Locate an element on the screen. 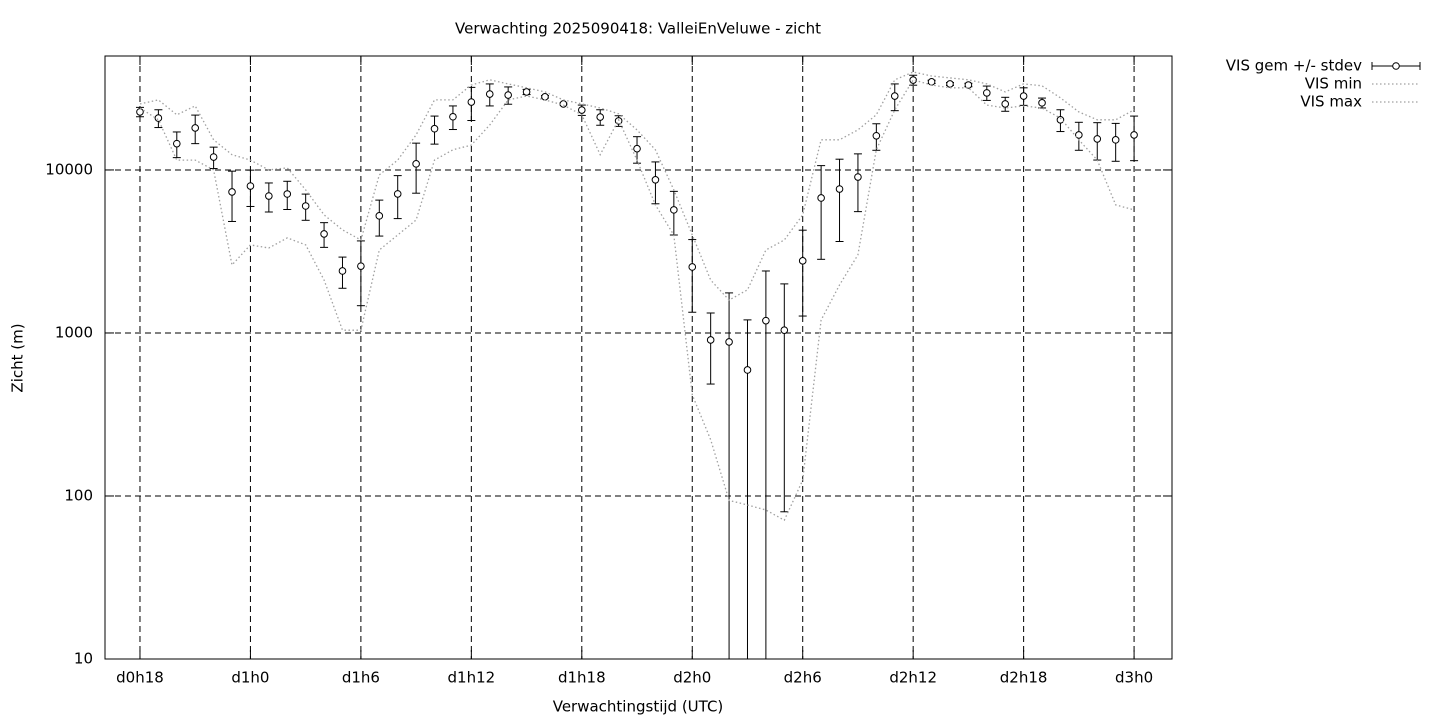 This screenshot has width=1440, height=720. legend-label: VIS gem +/- stdev is located at coordinates (1294, 66).